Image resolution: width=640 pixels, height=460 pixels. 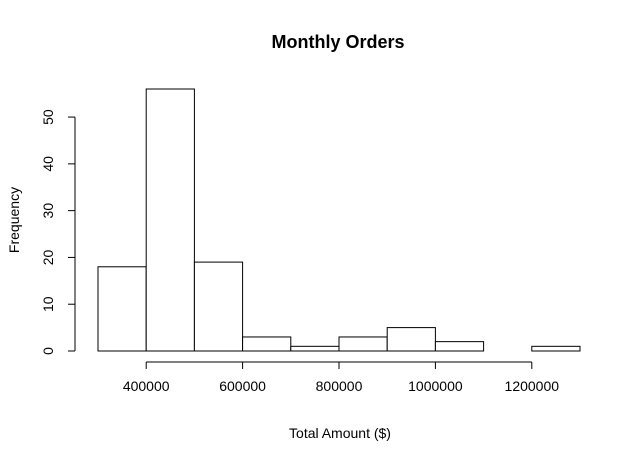 What do you see at coordinates (14, 220) in the screenshot?
I see `y-axis-label: Frequency` at bounding box center [14, 220].